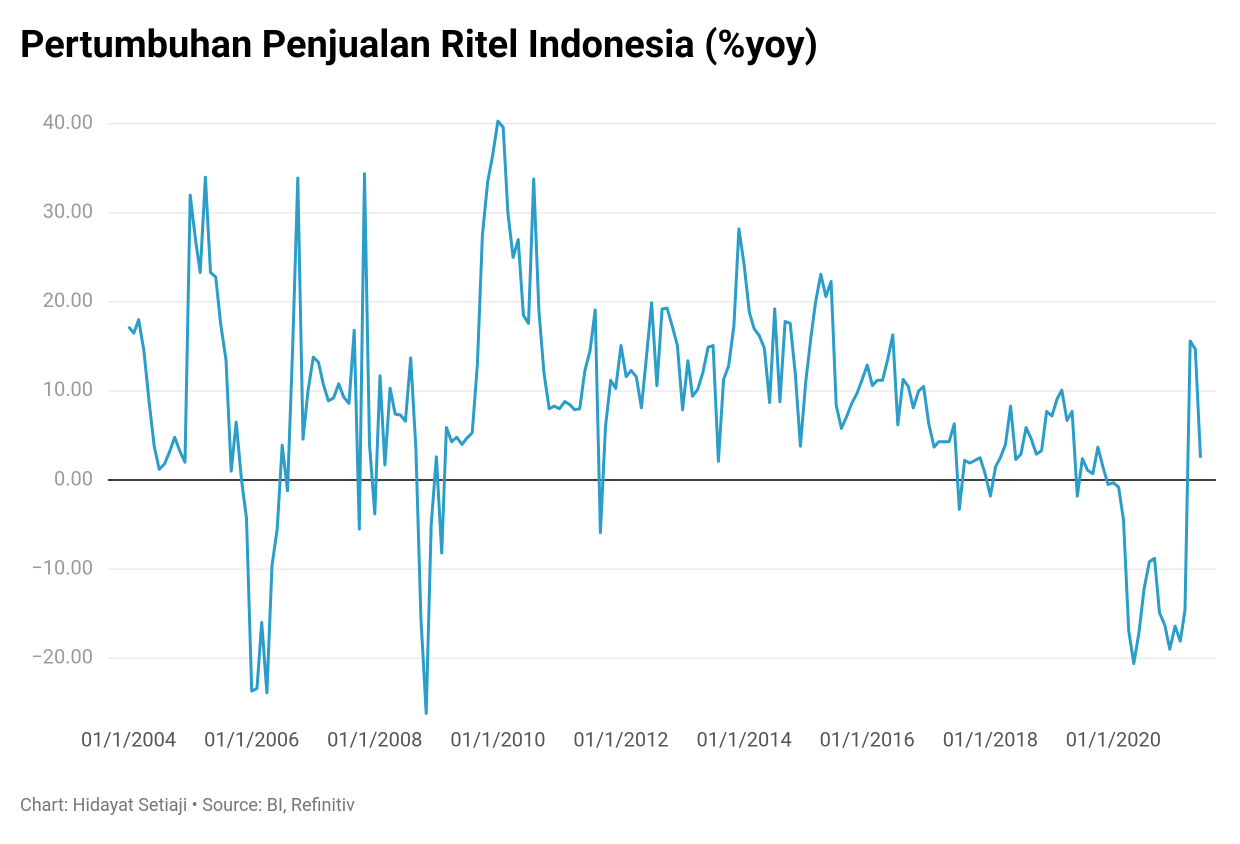 Image resolution: width=1240 pixels, height=844 pixels. What do you see at coordinates (1113, 739) in the screenshot?
I see `x-tick-label: 01/1/2020` at bounding box center [1113, 739].